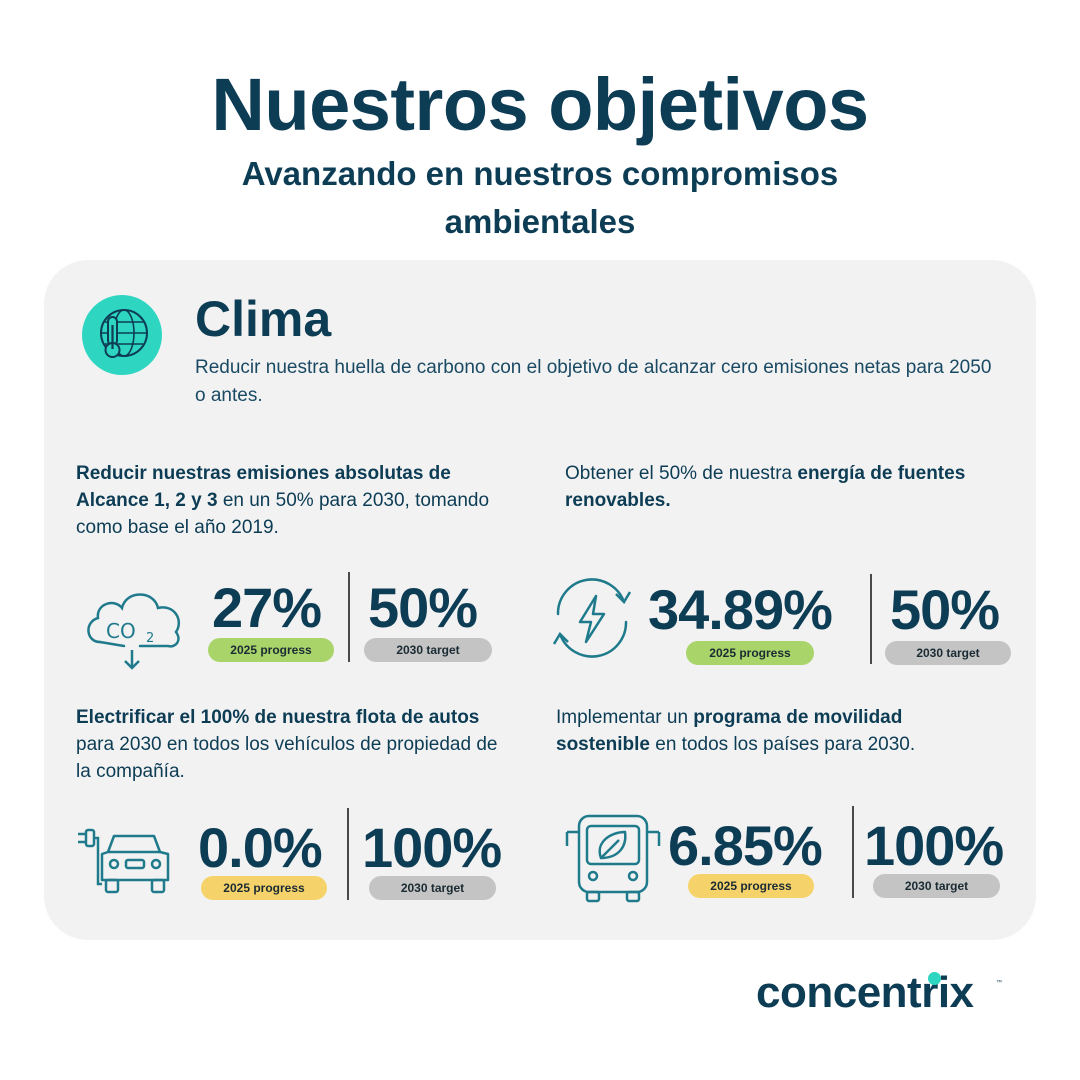  I want to click on co2-cloud-icon: CO 2, so click(134, 631).